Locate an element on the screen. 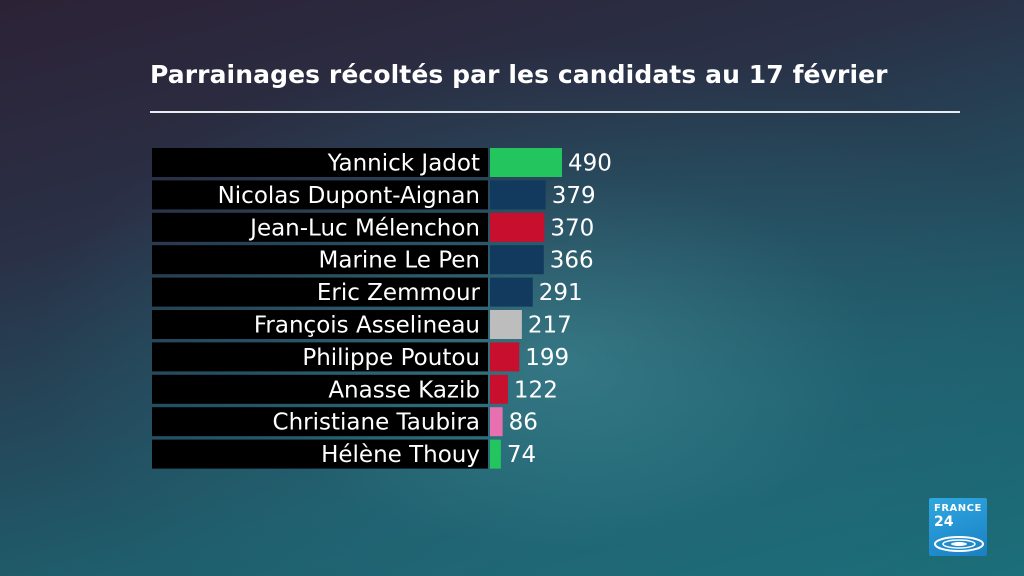 The height and width of the screenshot is (576, 1024). globe-swoosh-icon is located at coordinates (959, 544).